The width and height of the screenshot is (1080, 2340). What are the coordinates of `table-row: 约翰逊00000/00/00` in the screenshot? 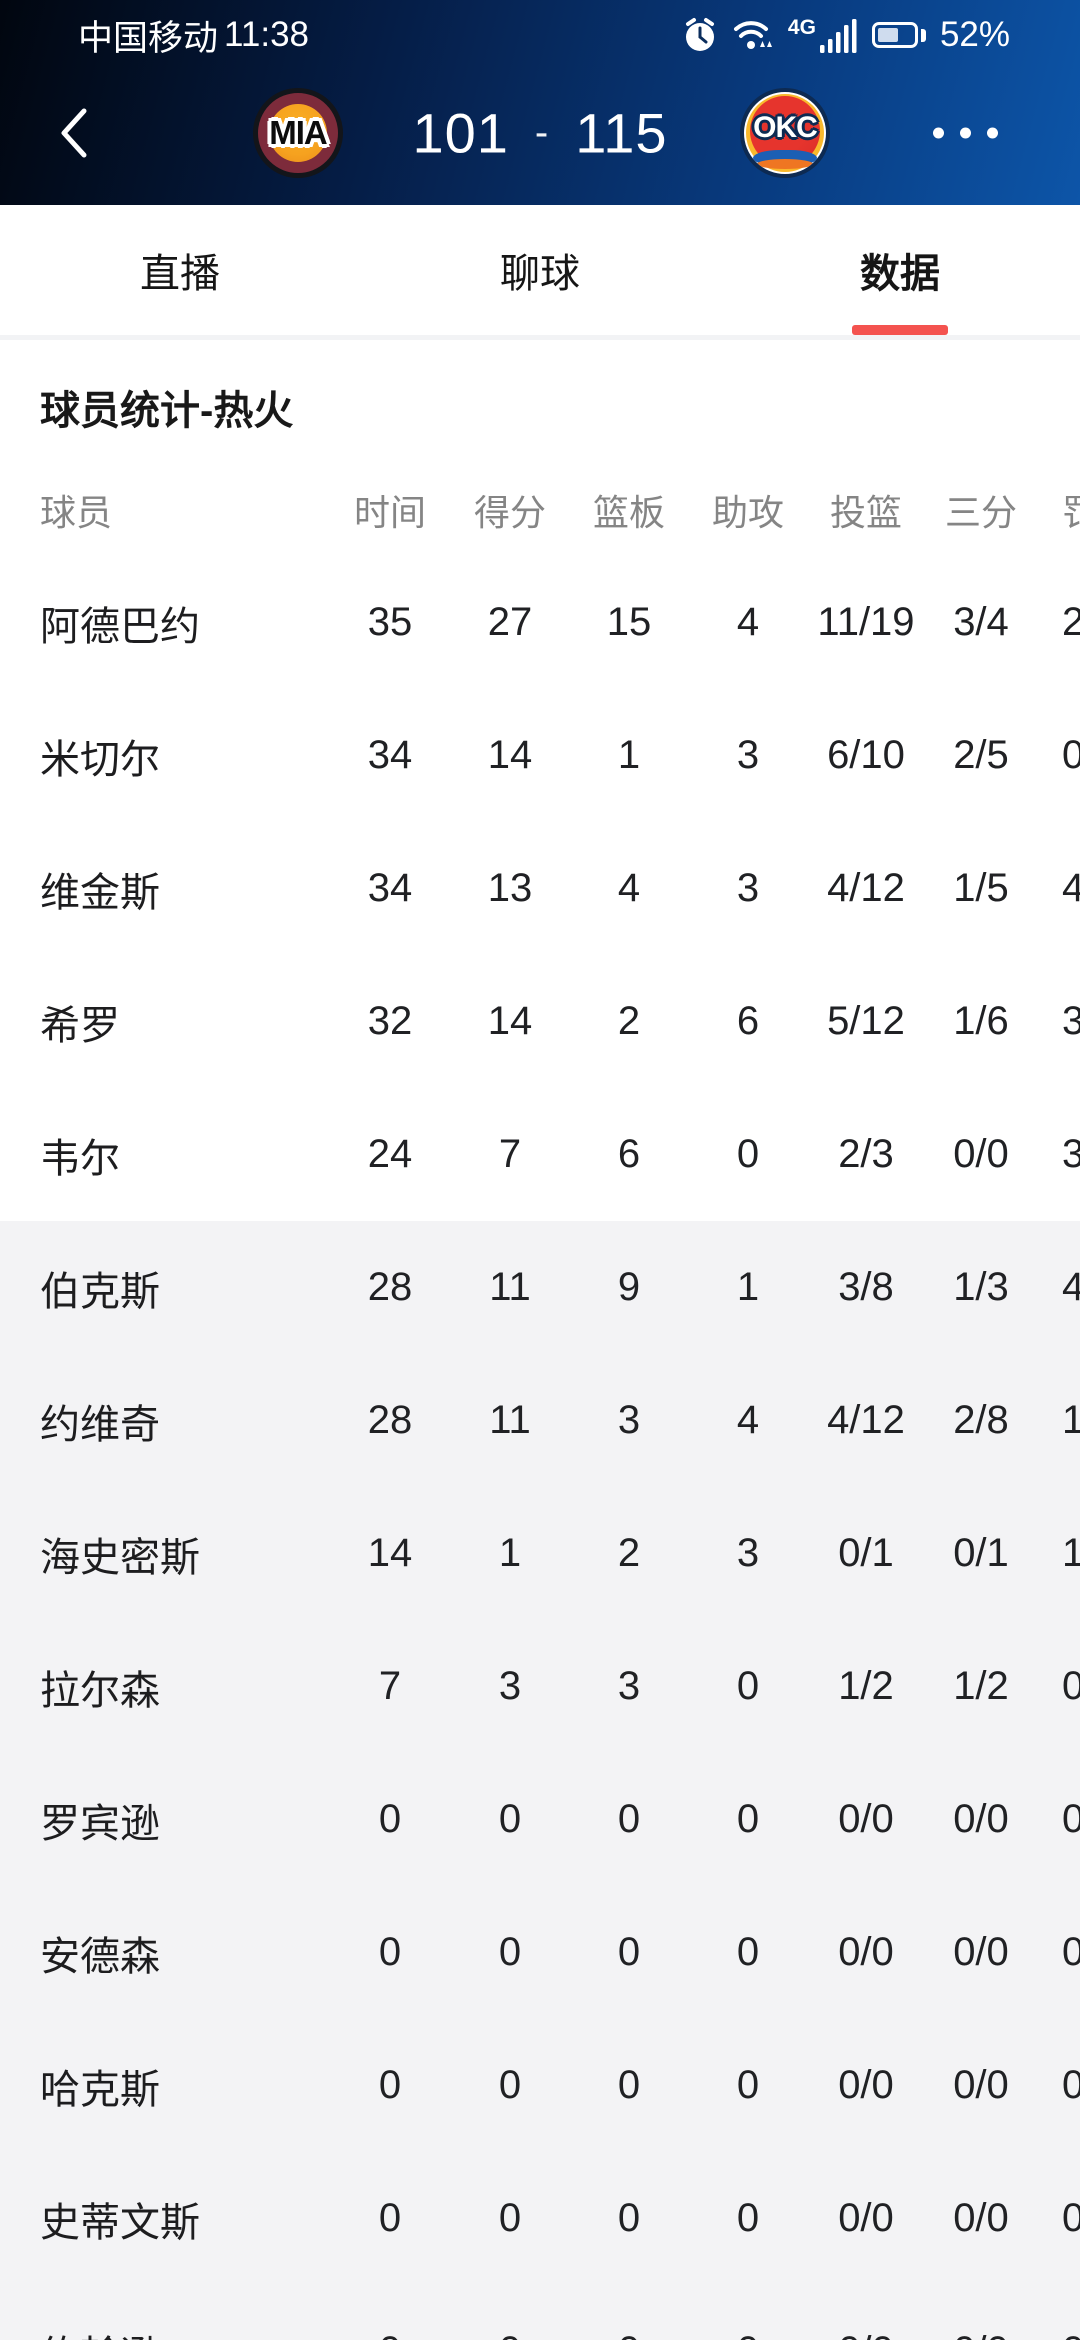 It's located at (540, 2312).